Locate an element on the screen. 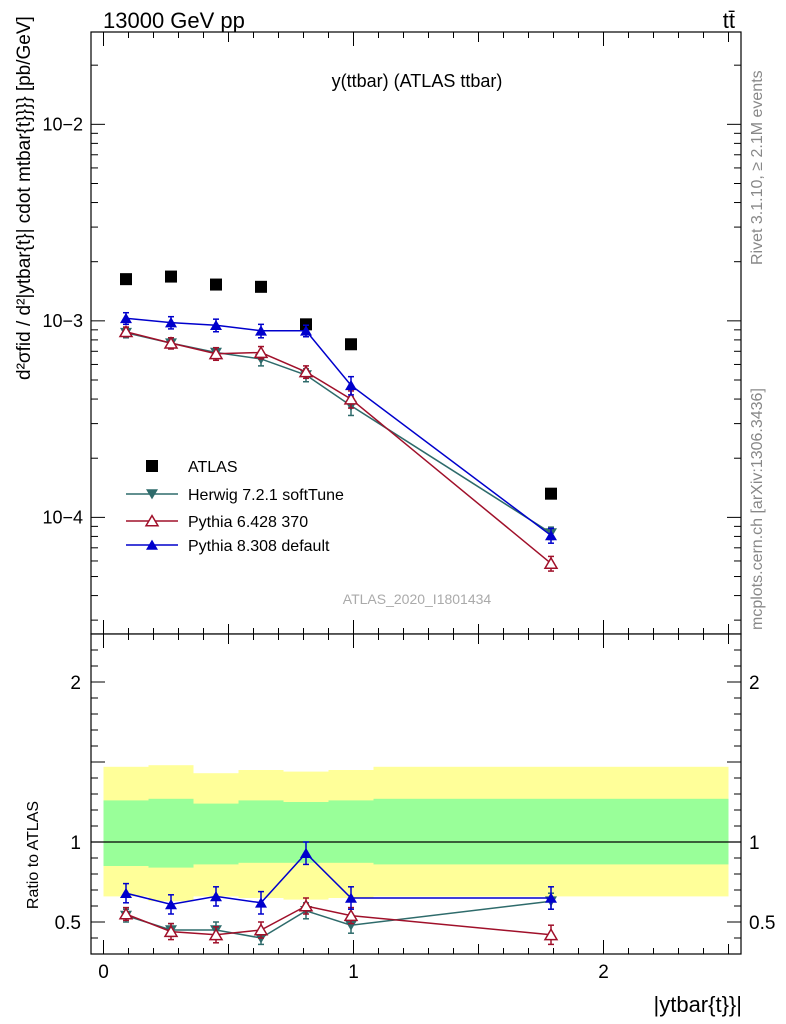  watermark: ATLAS_2020_I1801434 is located at coordinates (417, 599).